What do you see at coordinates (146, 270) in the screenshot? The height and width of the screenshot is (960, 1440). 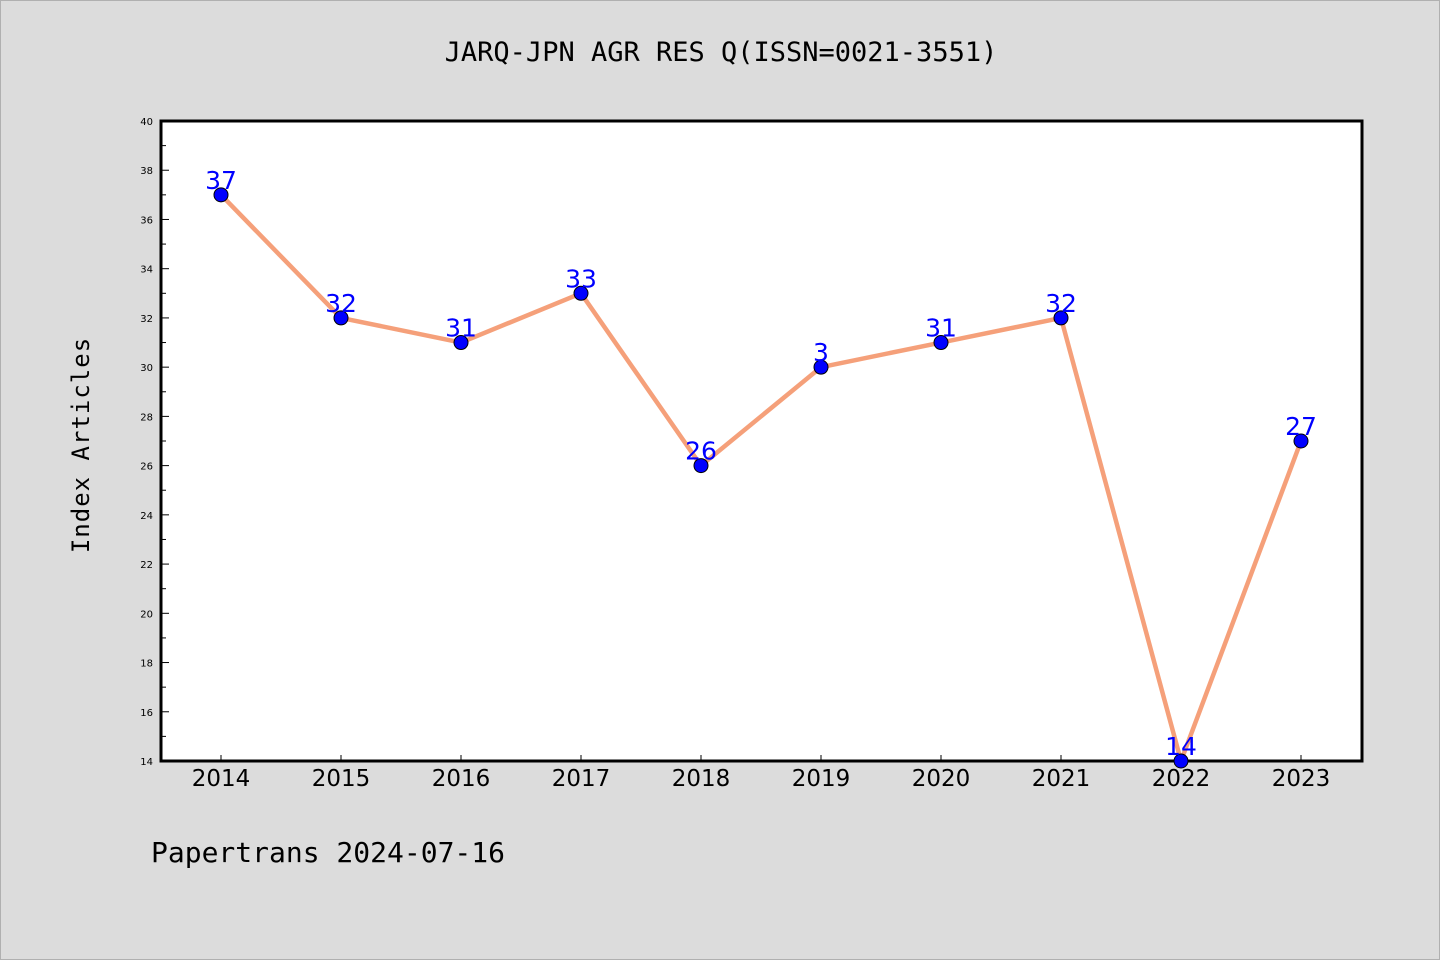 I see `y-tick-label: 34` at bounding box center [146, 270].